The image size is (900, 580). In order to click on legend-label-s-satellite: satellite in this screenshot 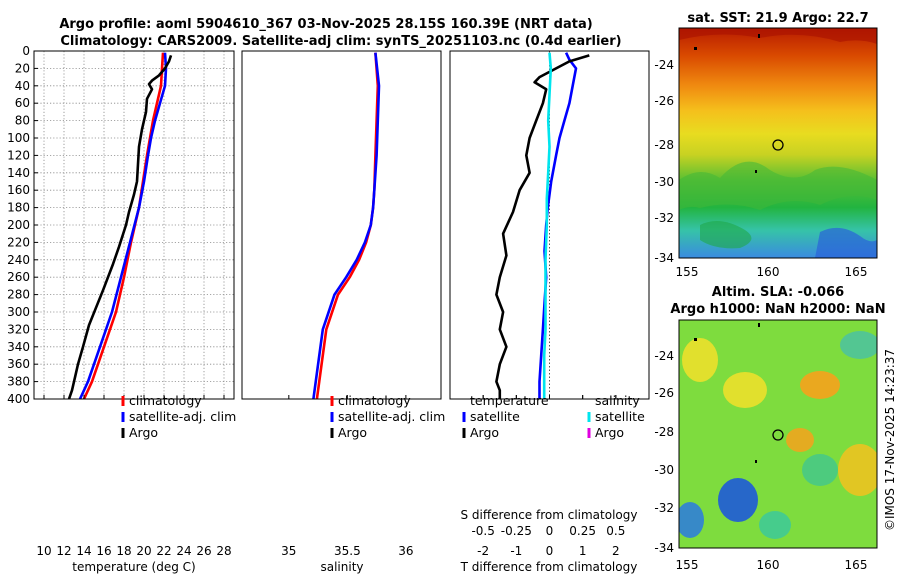, I will do `click(620, 416)`.